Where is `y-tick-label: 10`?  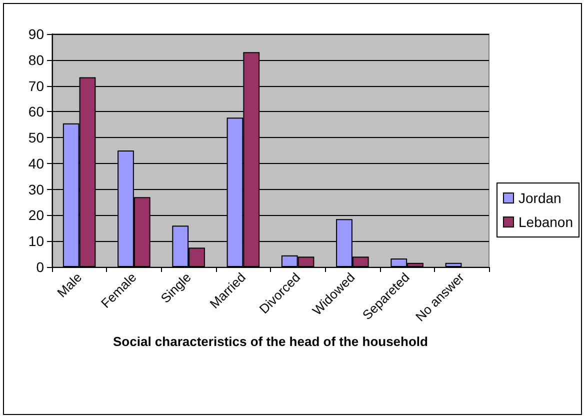
y-tick-label: 10 is located at coordinates (36, 241).